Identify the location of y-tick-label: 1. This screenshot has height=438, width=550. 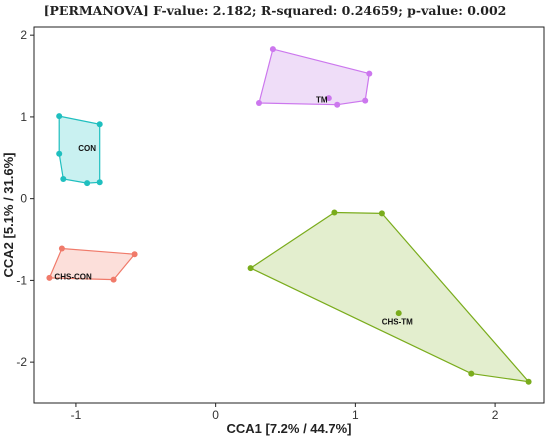
(23, 117).